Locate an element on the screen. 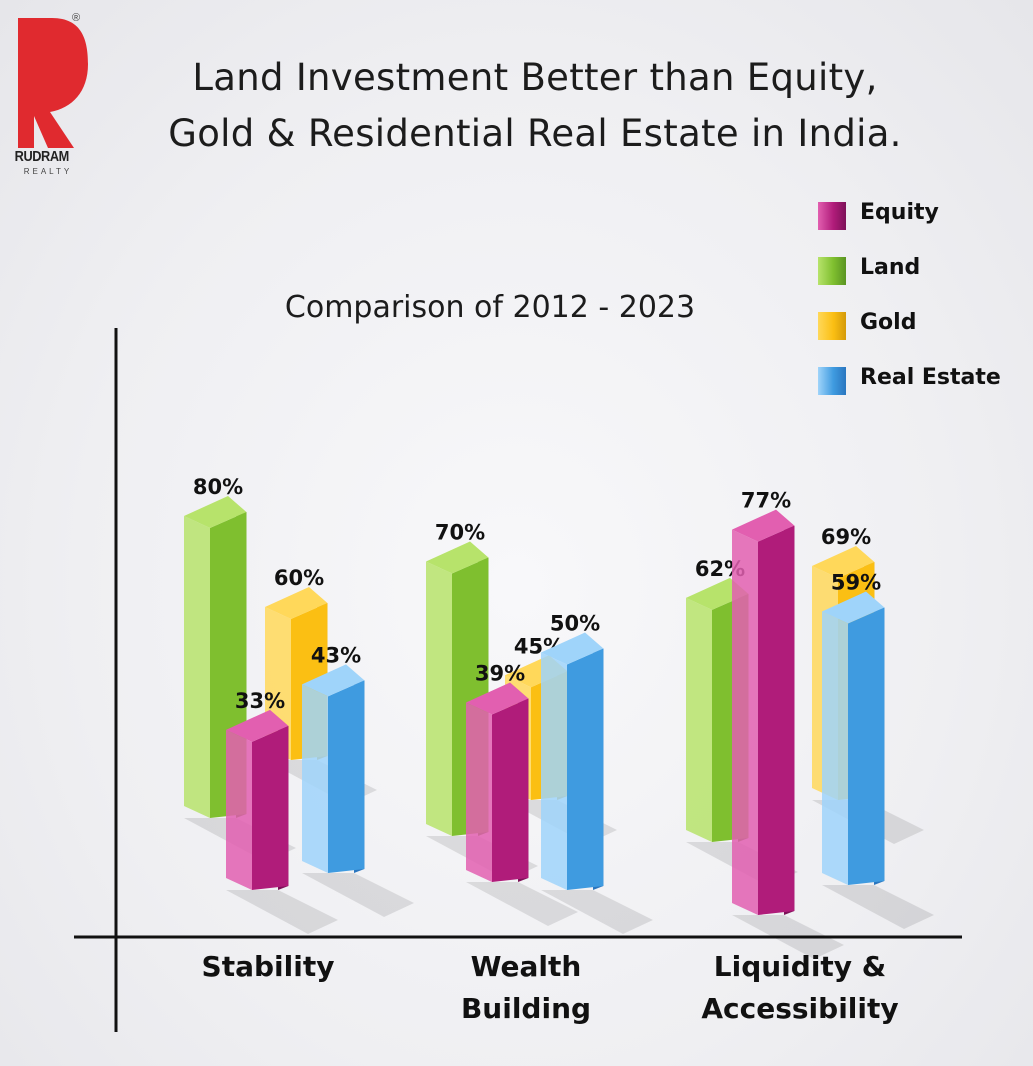  bar-equity-1: 39% is located at coordinates (522, 794).